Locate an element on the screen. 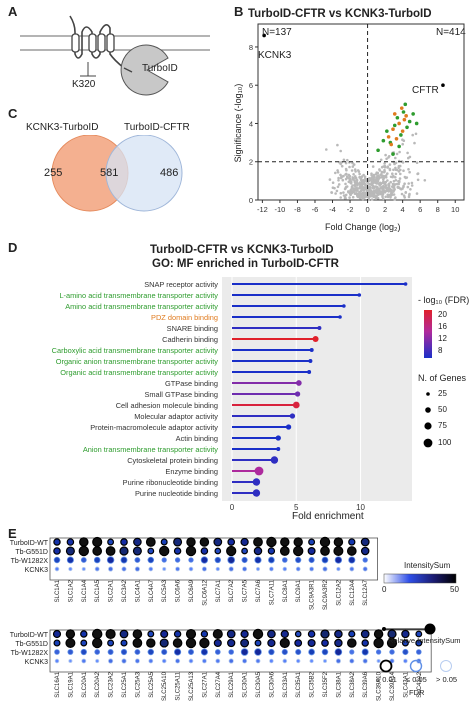 Image resolution: width=474 pixels, height=710 pixels. dotplot-col-label: SLC9A3R2 is located at coordinates (326, 594).